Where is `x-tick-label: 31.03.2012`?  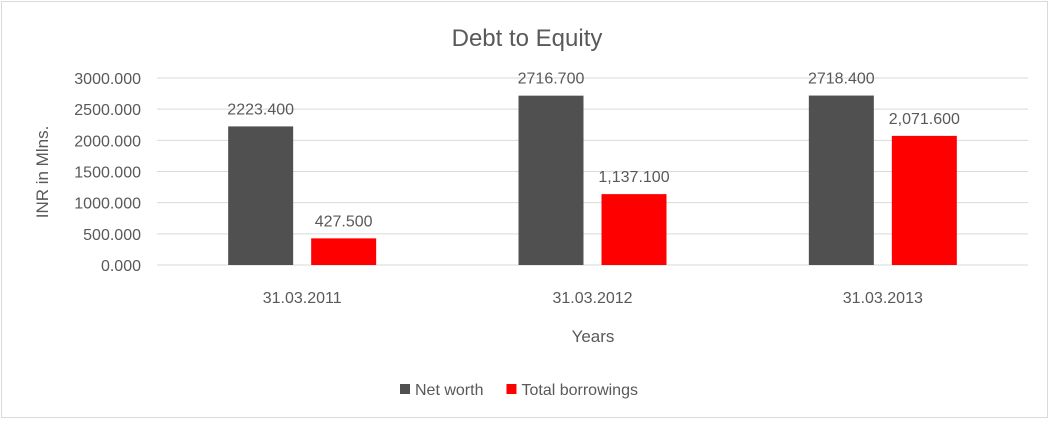
x-tick-label: 31.03.2012 is located at coordinates (592, 298).